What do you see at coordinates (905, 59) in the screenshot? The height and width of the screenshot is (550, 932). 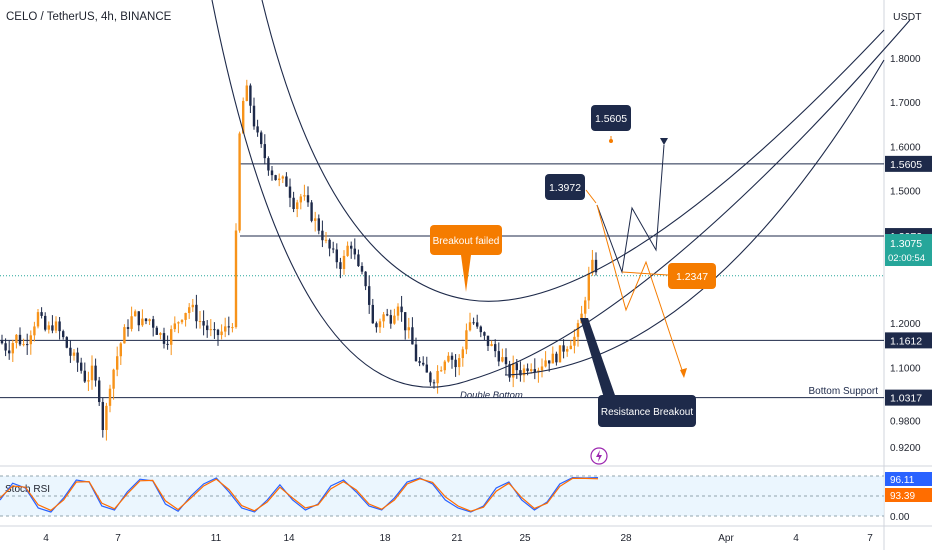 I see `price-tick-label: 1.8000` at bounding box center [905, 59].